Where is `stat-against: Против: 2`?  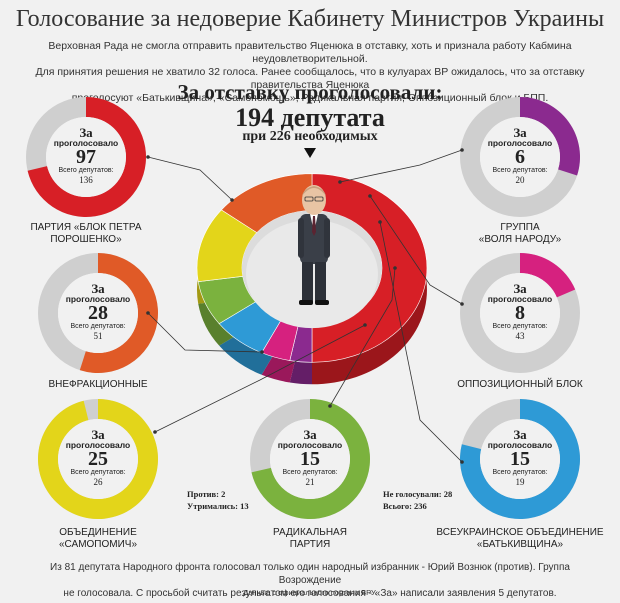 stat-against: Против: 2 is located at coordinates (206, 494).